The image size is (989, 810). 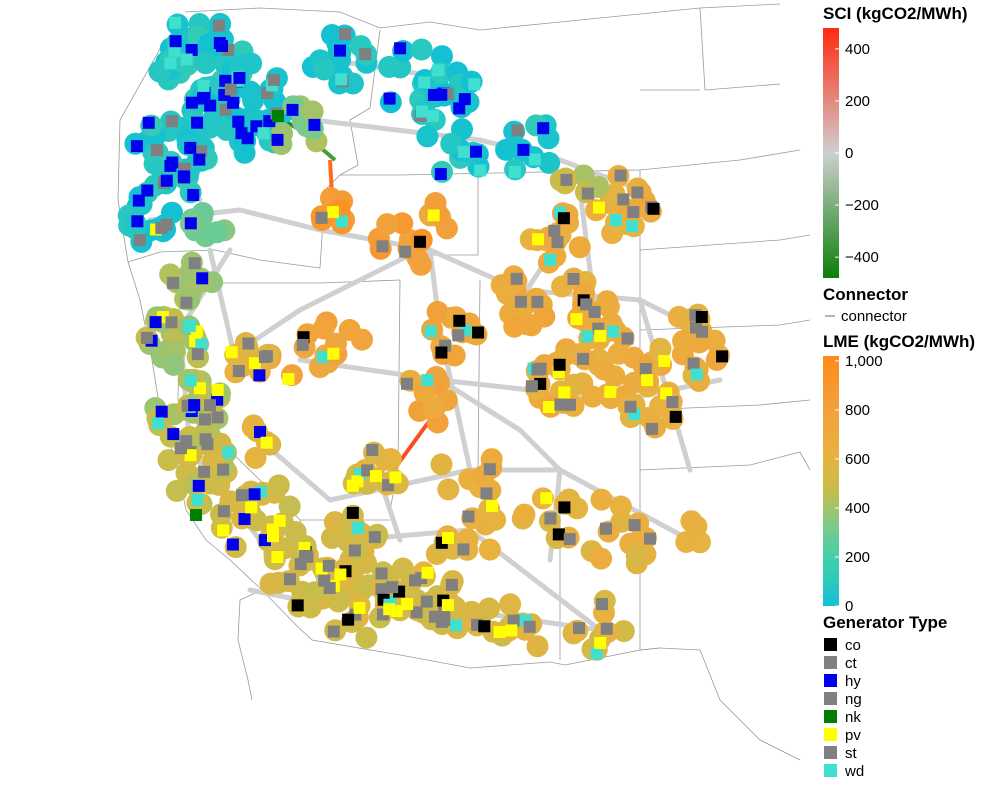 I want to click on lme-tick-label: 1,000, so click(x=864, y=361).